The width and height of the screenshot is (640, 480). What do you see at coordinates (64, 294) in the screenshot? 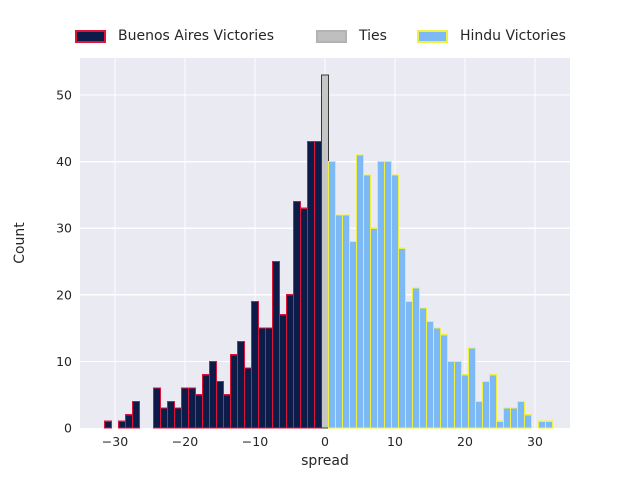
I see `y-tick-label: 20` at bounding box center [64, 294].